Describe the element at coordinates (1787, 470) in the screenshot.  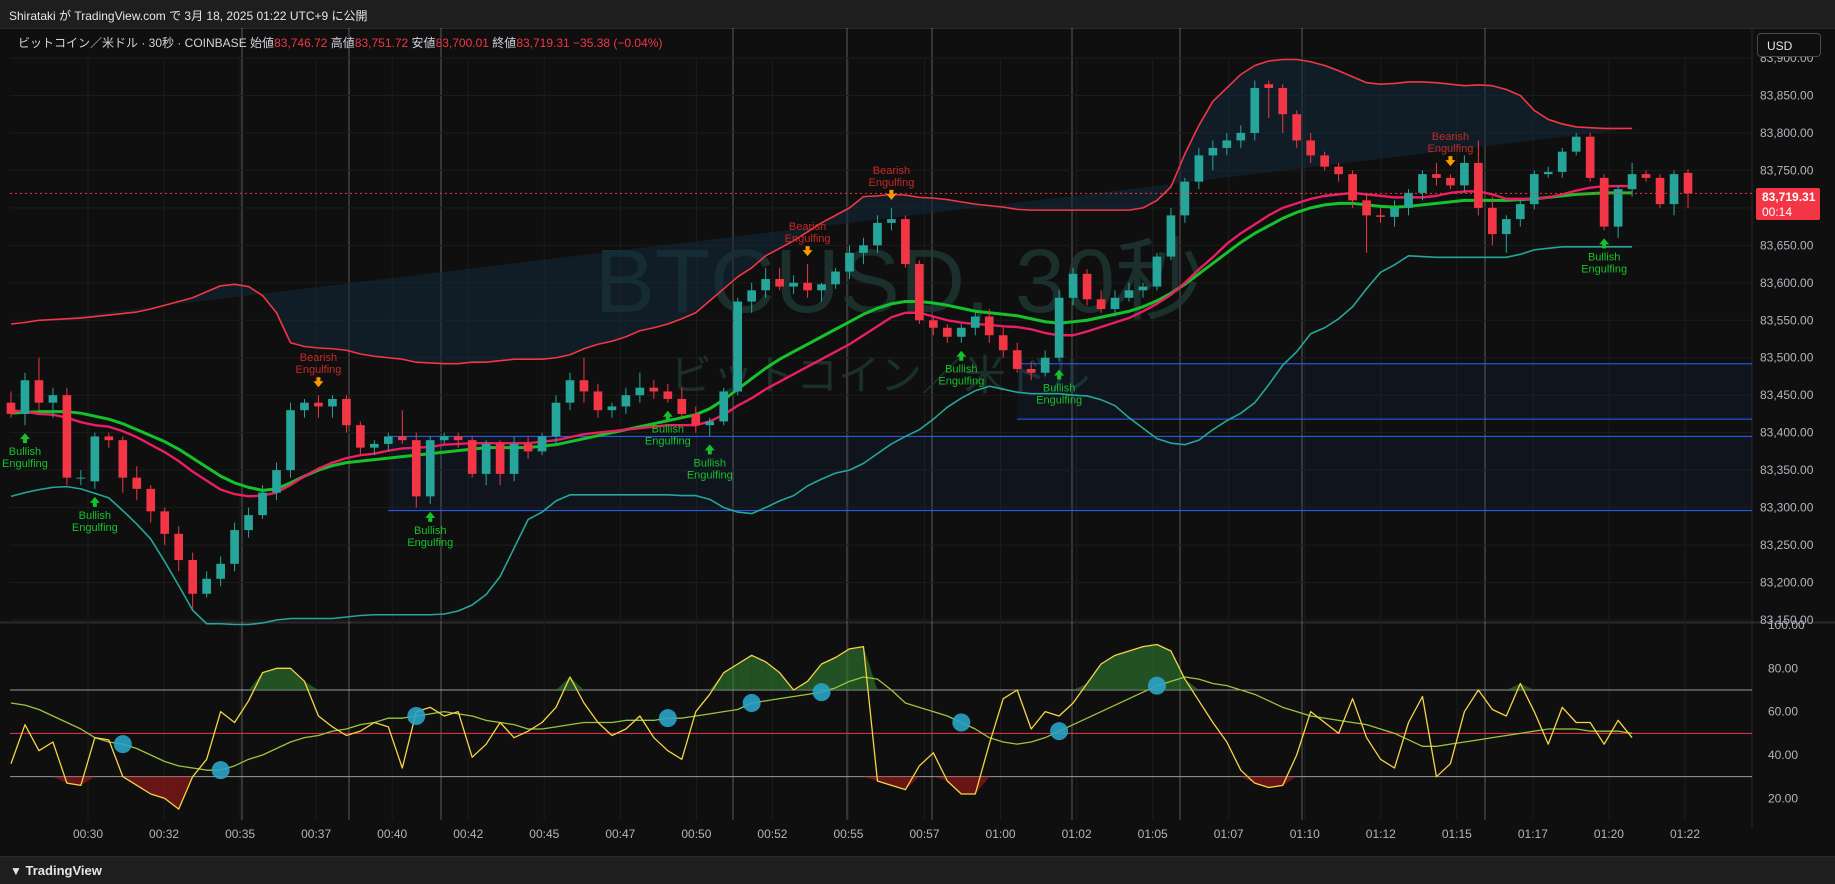
I see `price-tick-label: 83,350.00` at that location.